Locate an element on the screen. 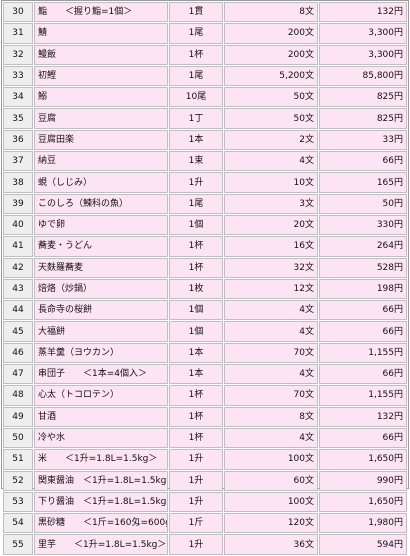 The image size is (410, 556). table-row: 38 蜆（しじみ） 1升 10文 165円 is located at coordinates (205, 182).